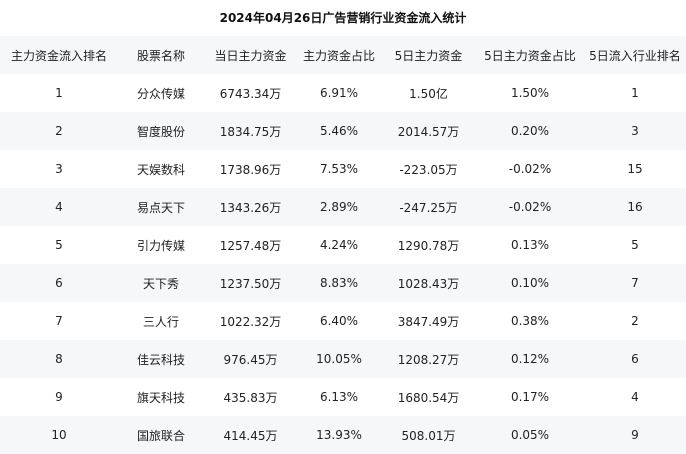  Describe the element at coordinates (59, 245) in the screenshot. I see `cell-rank: 5` at that location.